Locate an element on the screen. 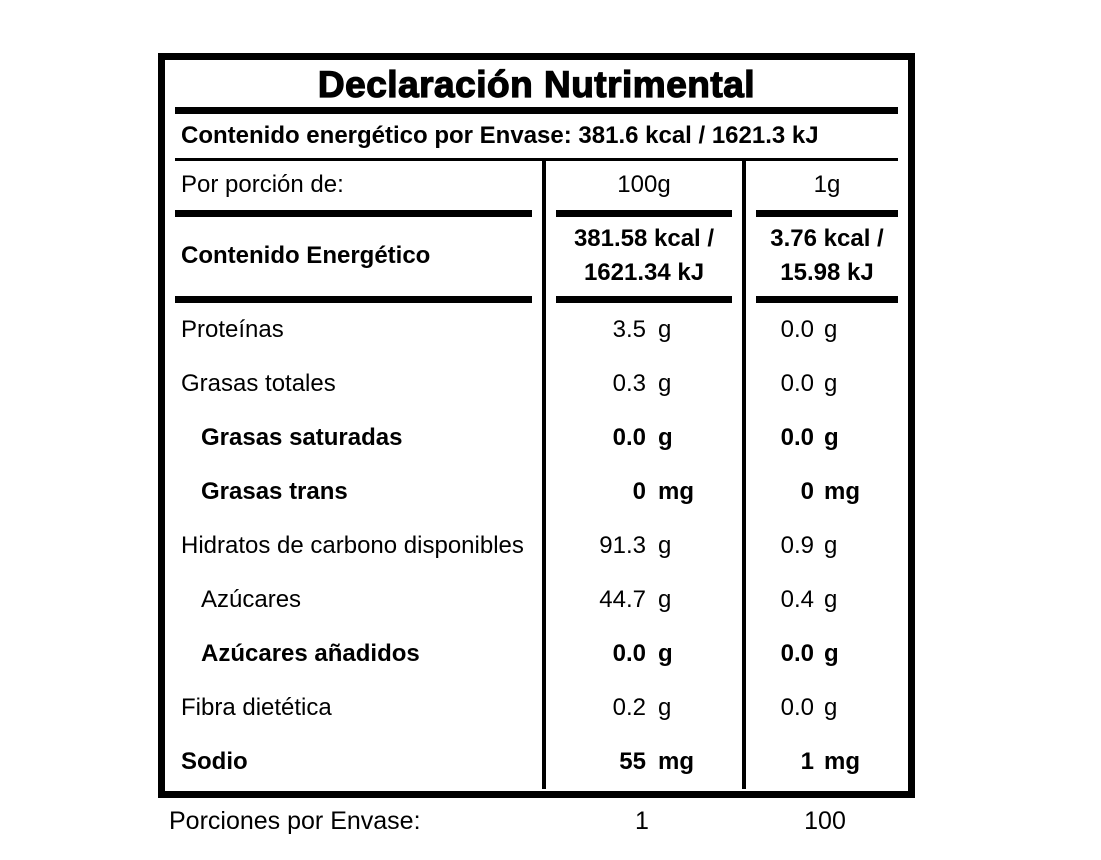  value-azucares-anadidos-1g: 0.0 is located at coordinates (797, 653).